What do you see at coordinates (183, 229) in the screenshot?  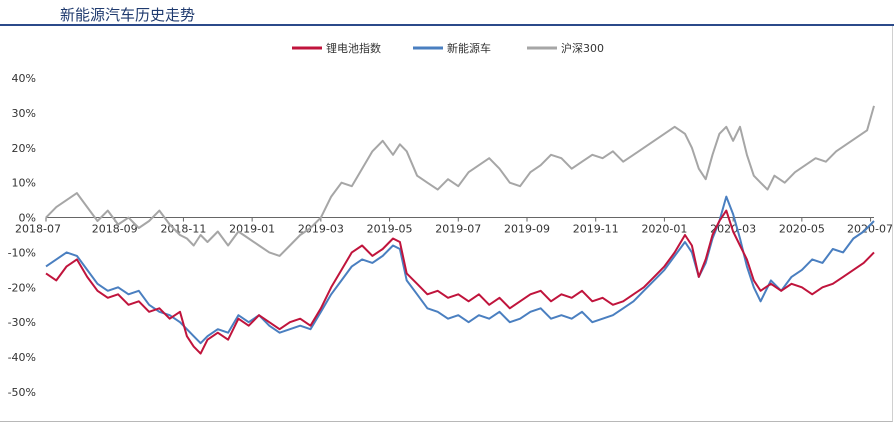 I see `x-tick-label: 2018-11` at bounding box center [183, 229].